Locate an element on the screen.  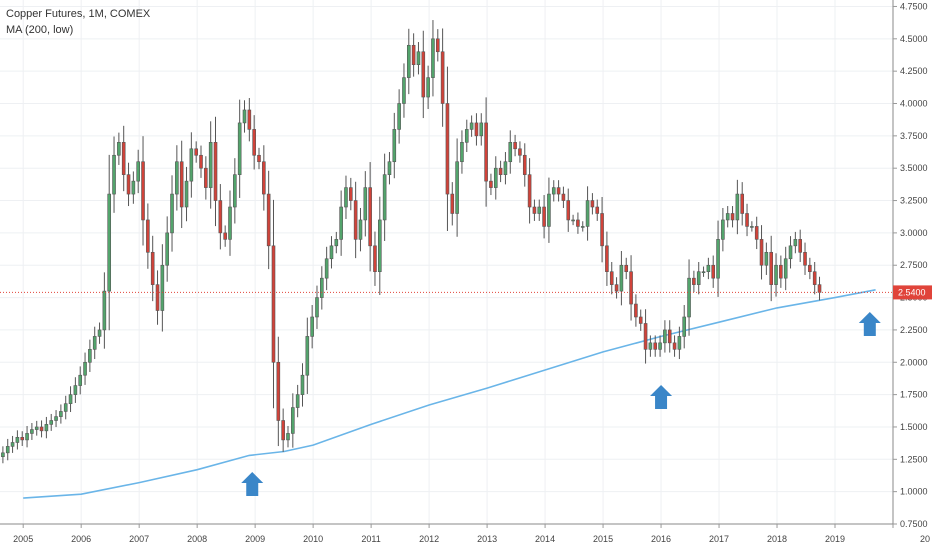
y-tick-label: 4.2500 is located at coordinates (914, 71).